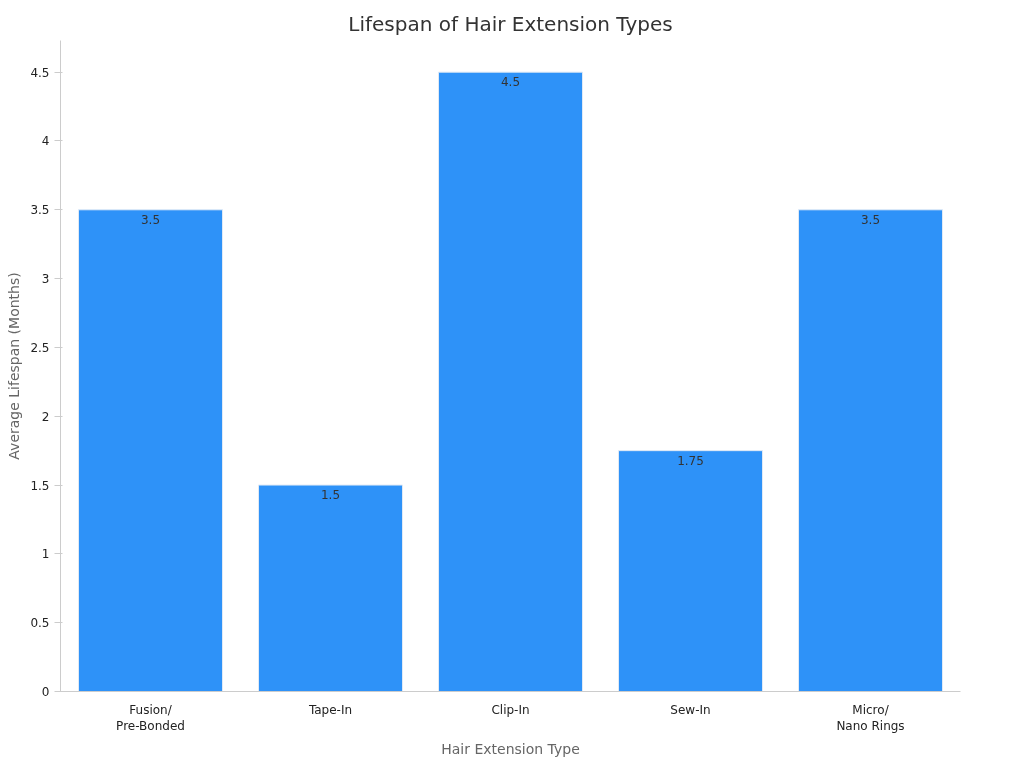 The height and width of the screenshot is (768, 1024). I want to click on data-label: 1.5, so click(330, 495).